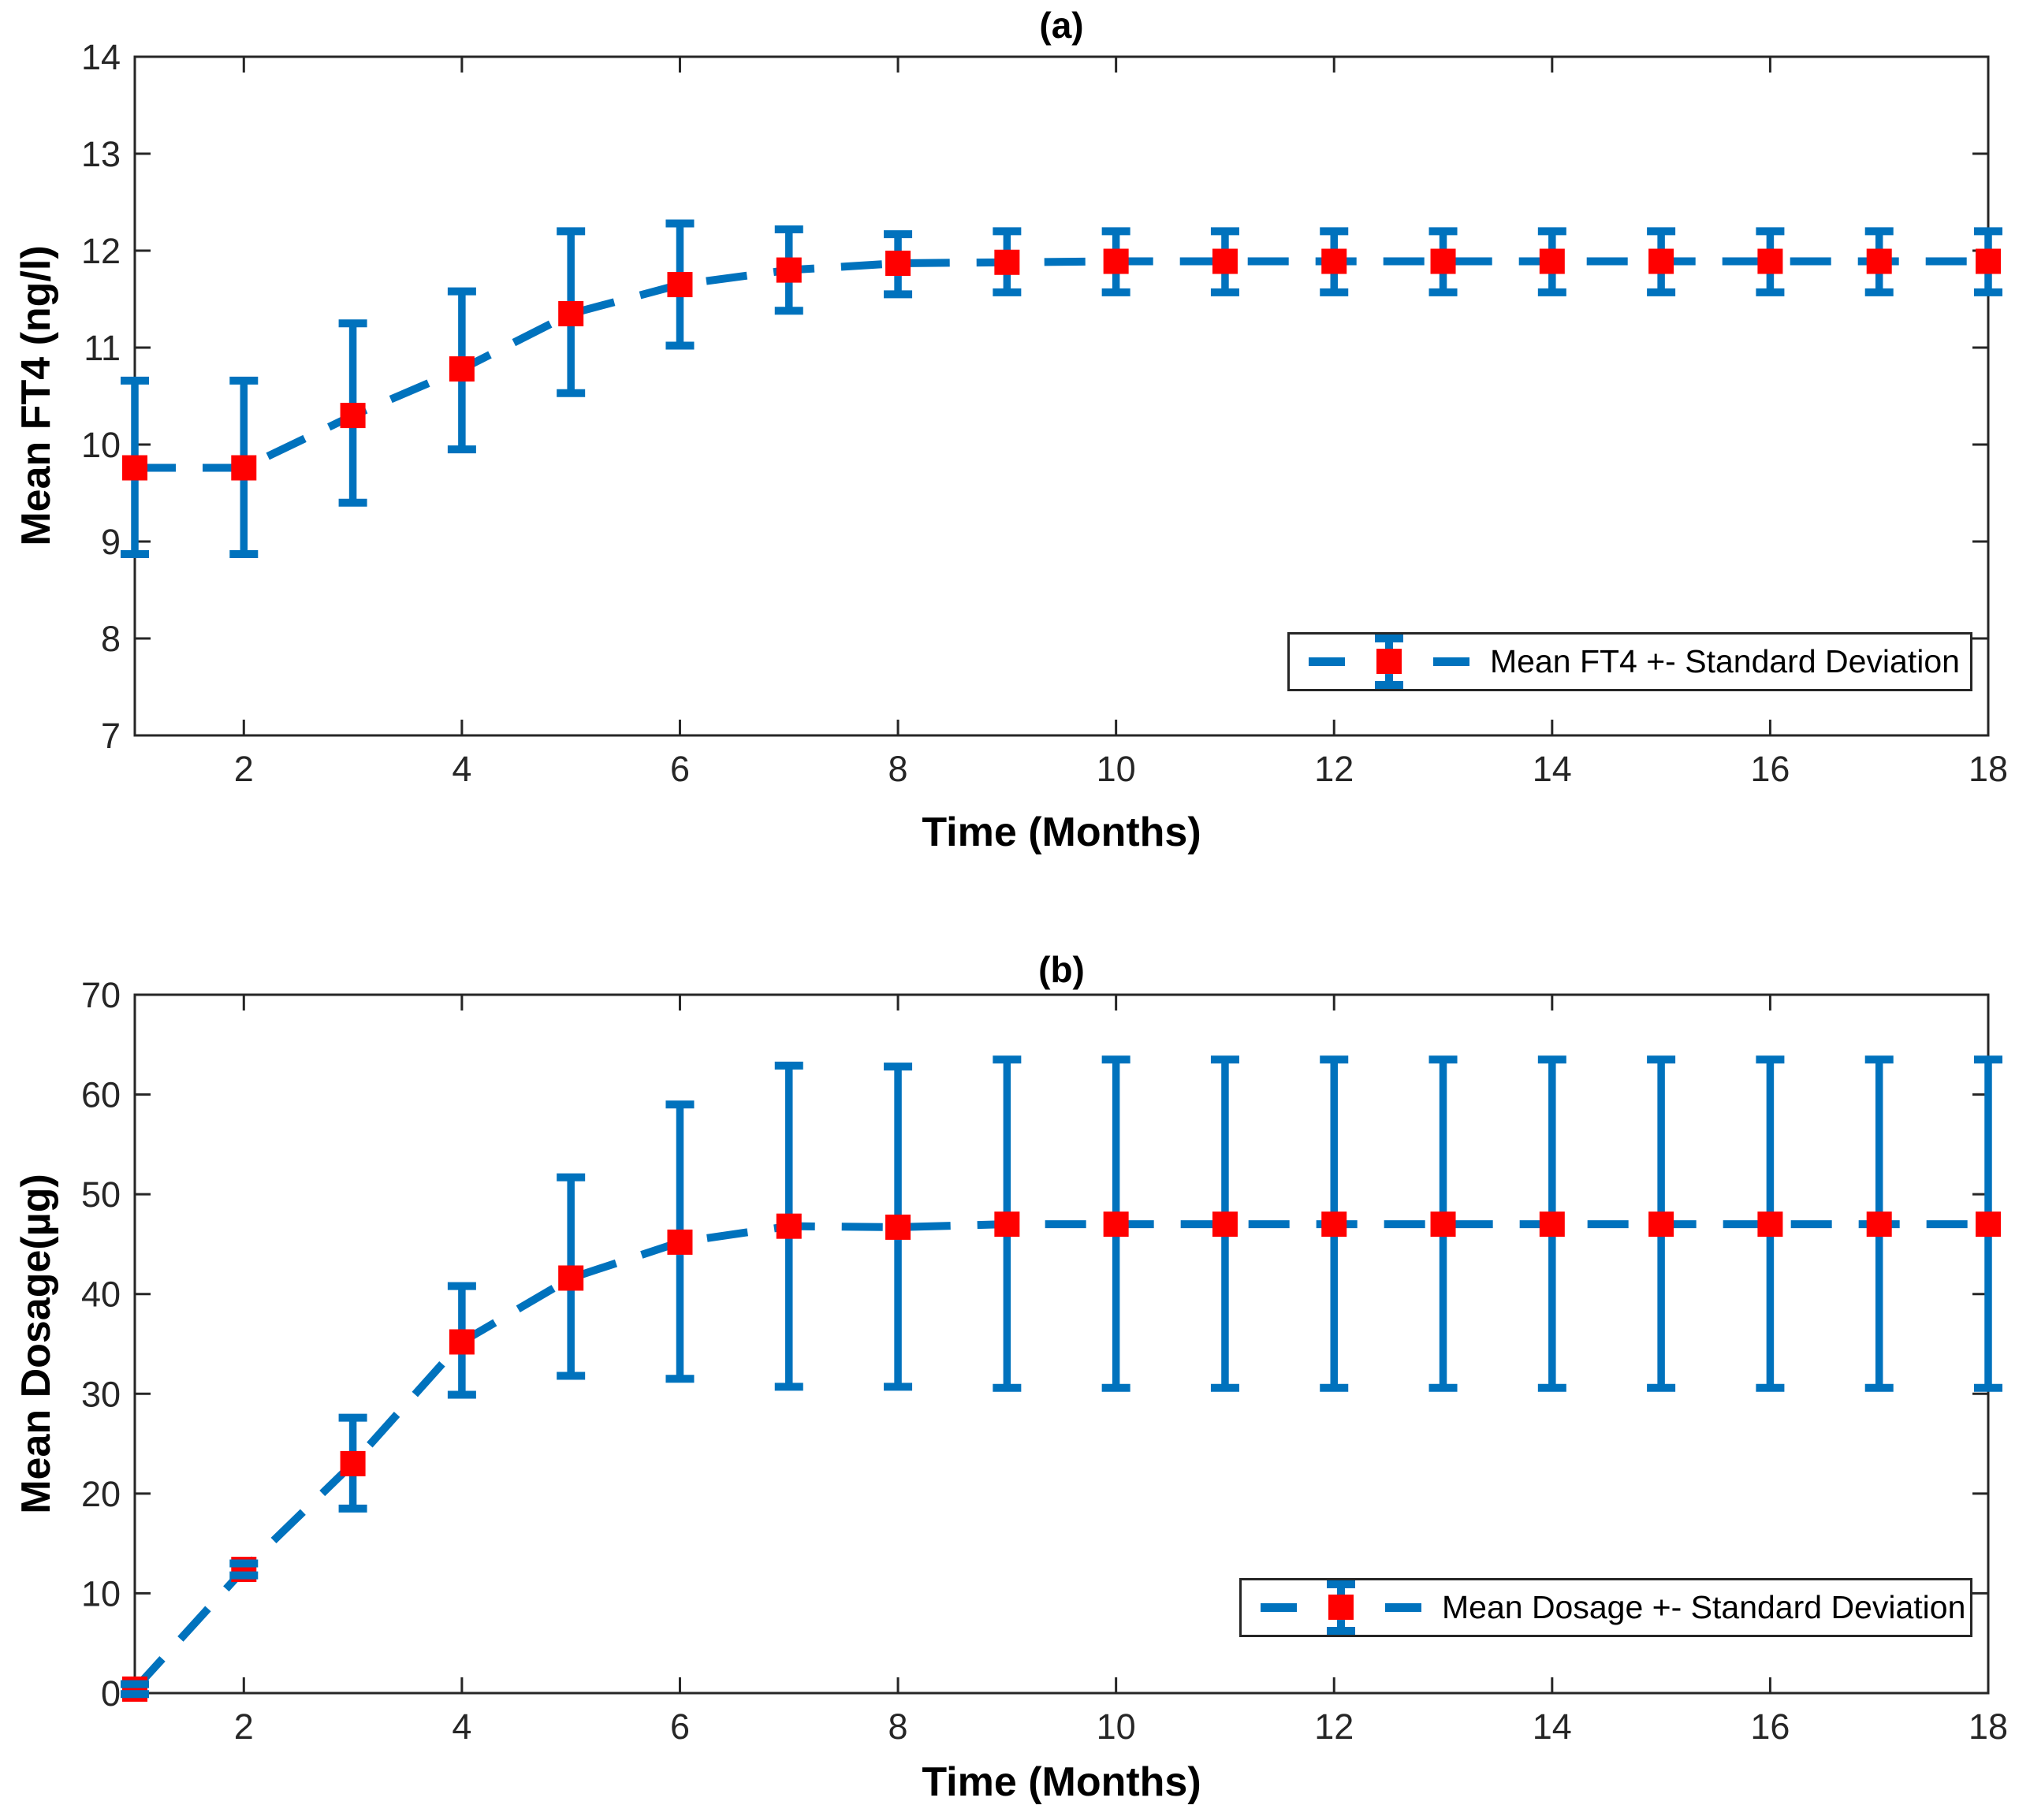  What do you see at coordinates (111, 736) in the screenshot?
I see `y-tick-label: 7` at bounding box center [111, 736].